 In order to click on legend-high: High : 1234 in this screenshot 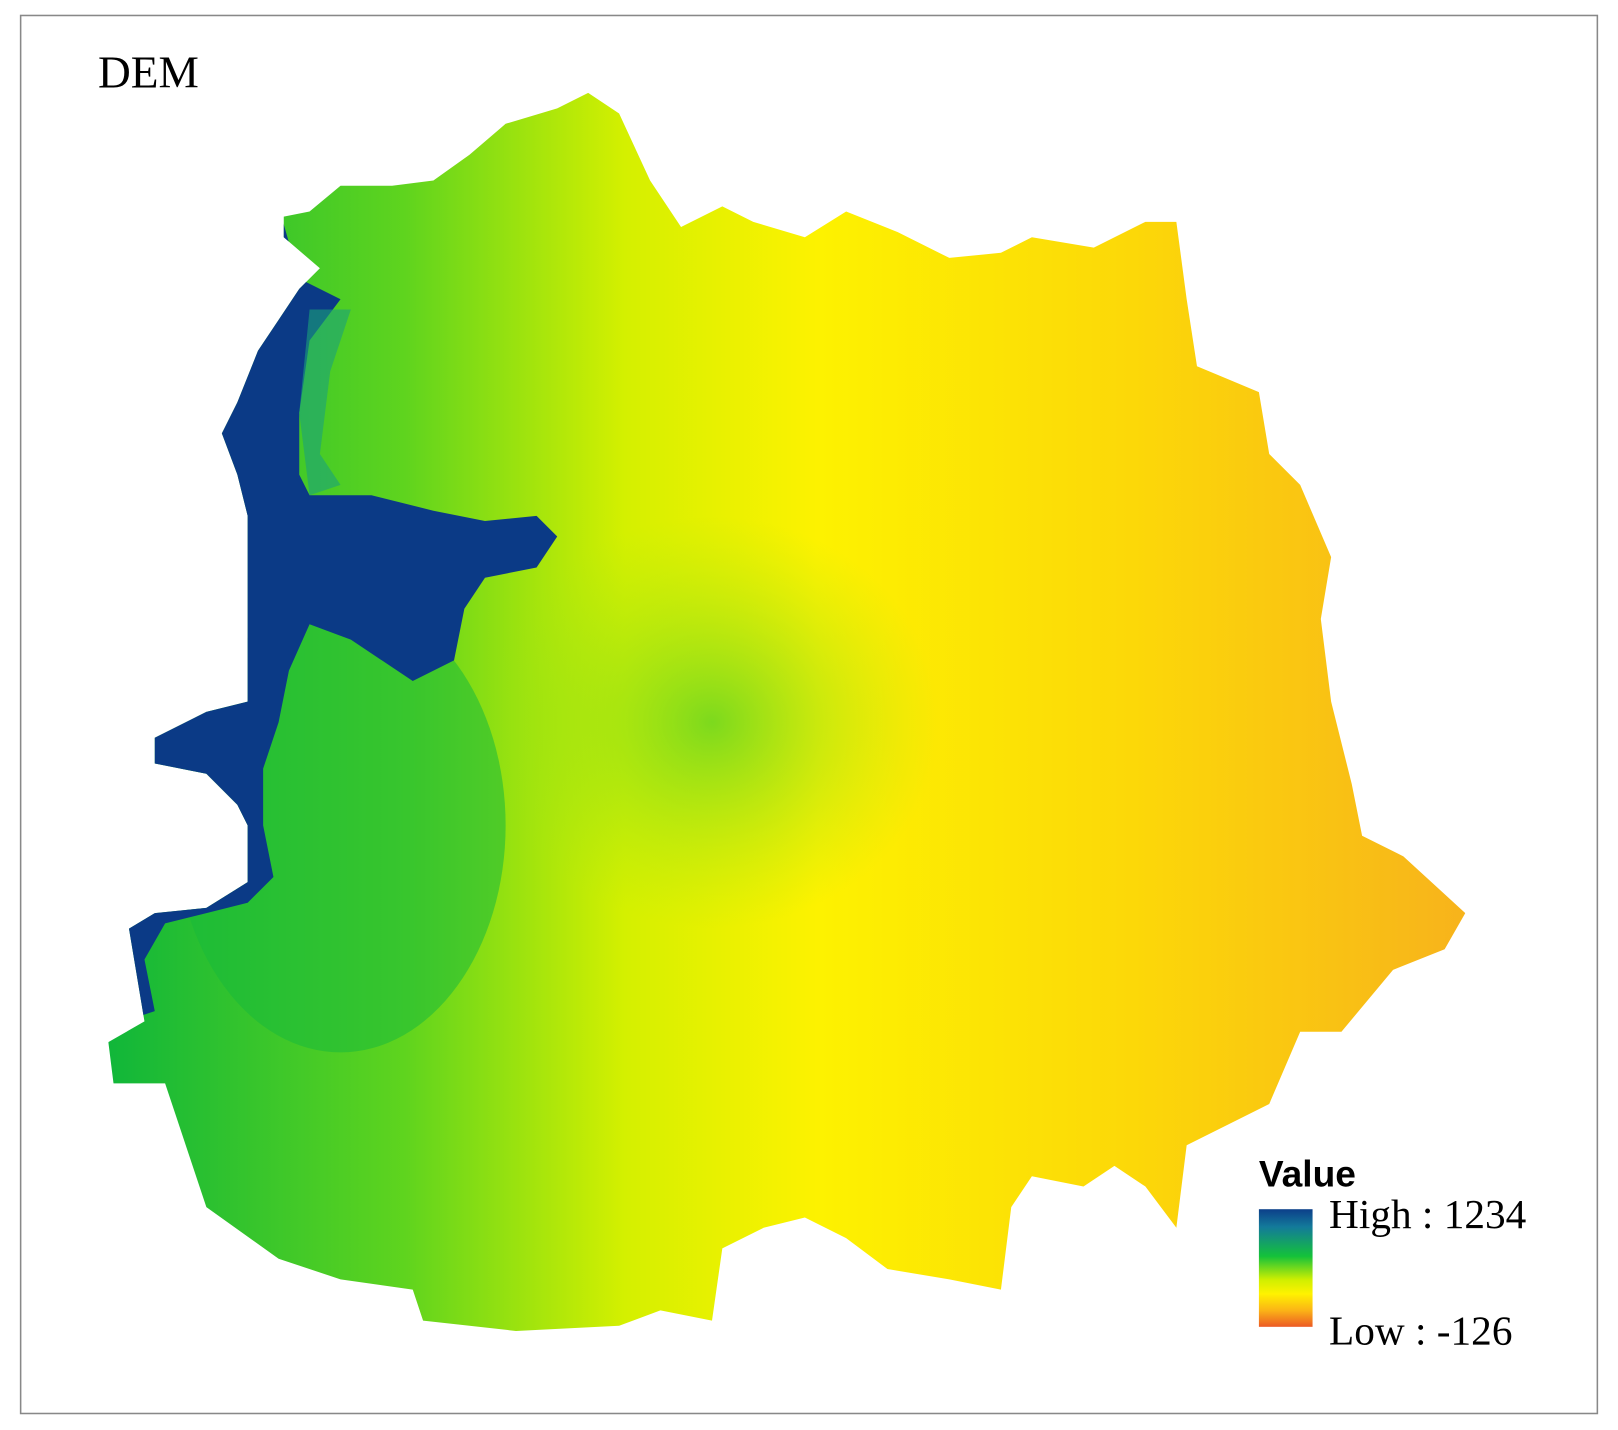, I will do `click(1427, 1214)`.